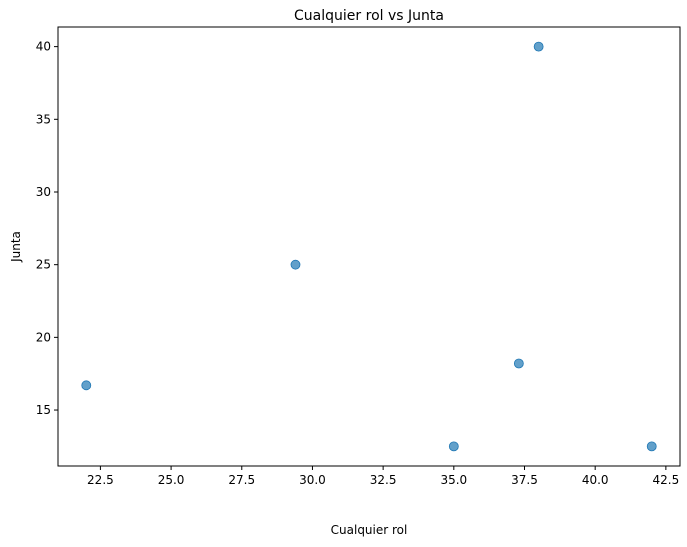  What do you see at coordinates (369, 530) in the screenshot?
I see `x-axis-label: Cualquier rol` at bounding box center [369, 530].